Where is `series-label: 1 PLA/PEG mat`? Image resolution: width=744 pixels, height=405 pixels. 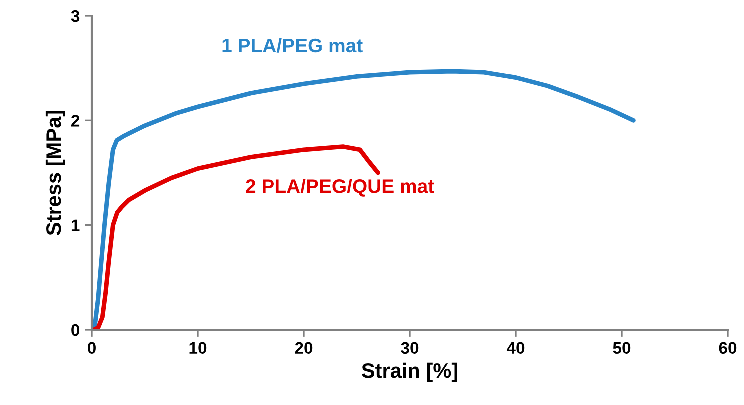
series-label: 1 PLA/PEG mat is located at coordinates (292, 45).